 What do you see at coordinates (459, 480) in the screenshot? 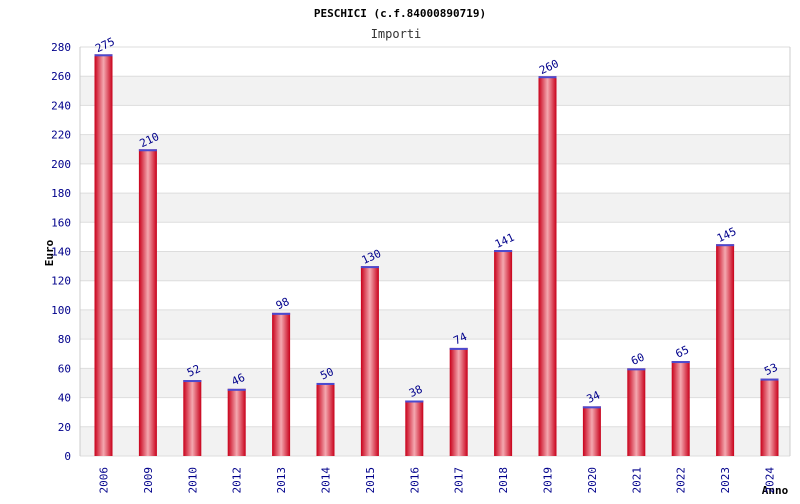
I see `x-tick-label: 2017` at bounding box center [459, 480].